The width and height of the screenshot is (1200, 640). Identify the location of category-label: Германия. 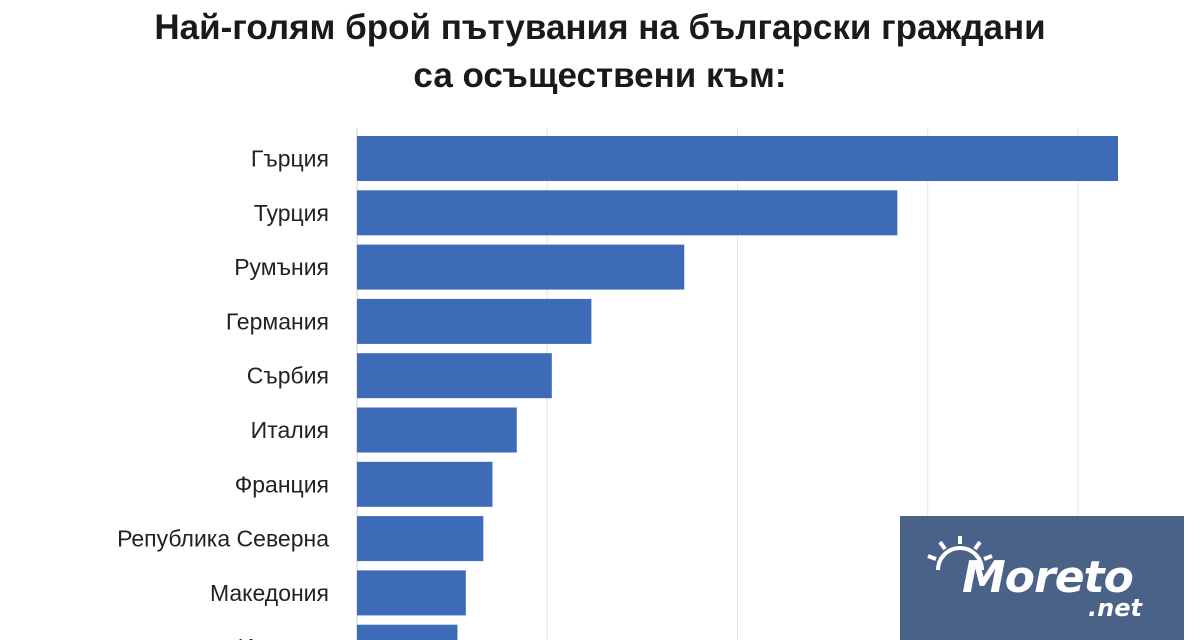
(277, 321).